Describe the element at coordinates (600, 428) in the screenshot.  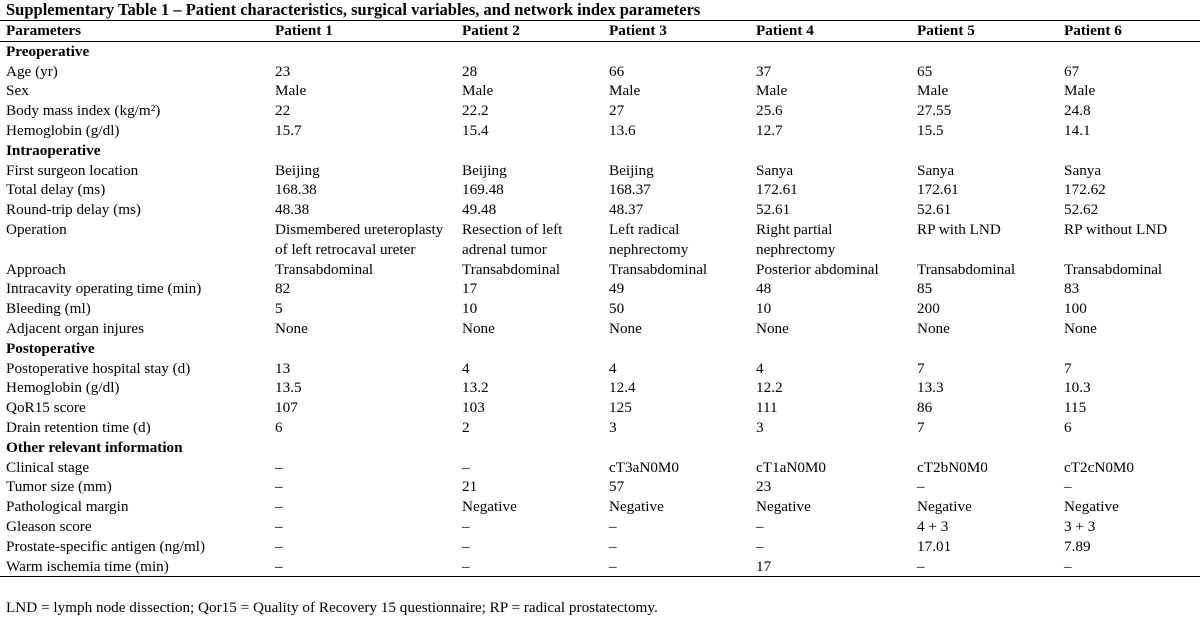
I see `table-row: Drain retention time (d) 6 2 3 3 7 6` at that location.